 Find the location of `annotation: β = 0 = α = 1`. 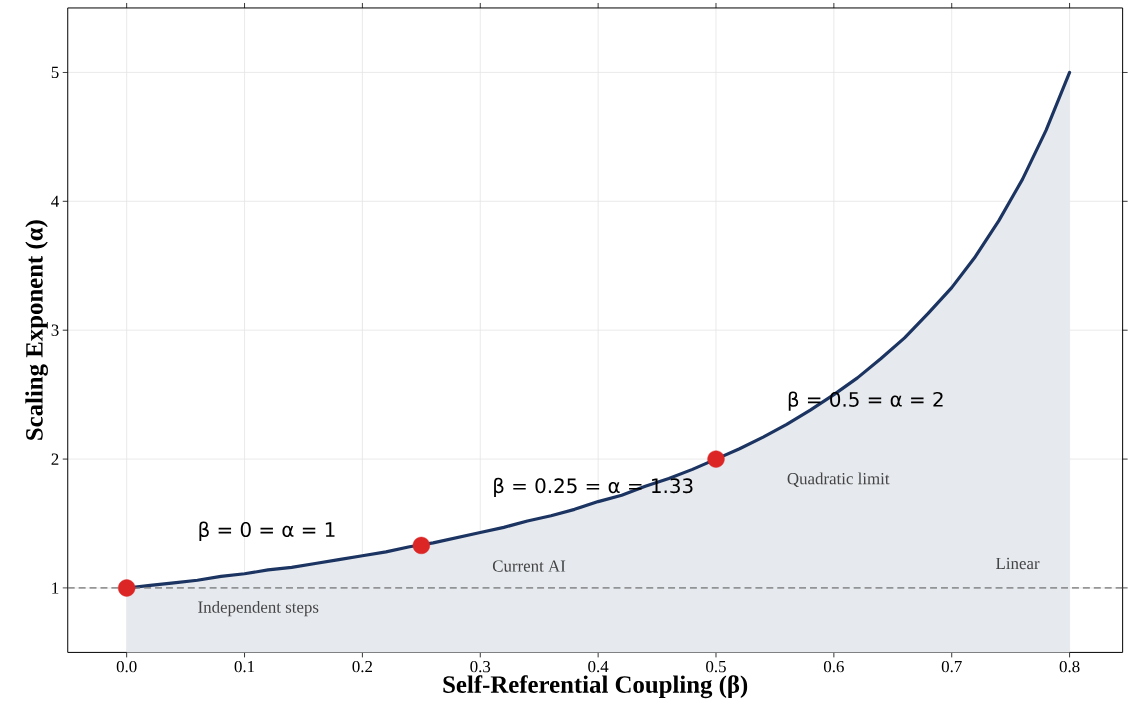

annotation: β = 0 = α = 1 is located at coordinates (267, 531).